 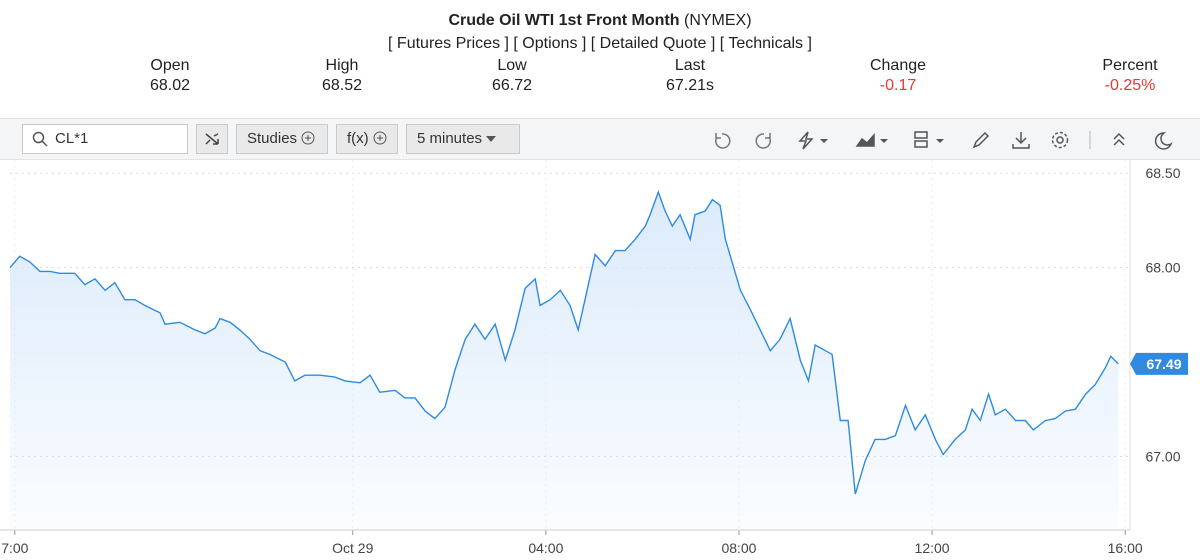 What do you see at coordinates (491, 139) in the screenshot?
I see `caret` at bounding box center [491, 139].